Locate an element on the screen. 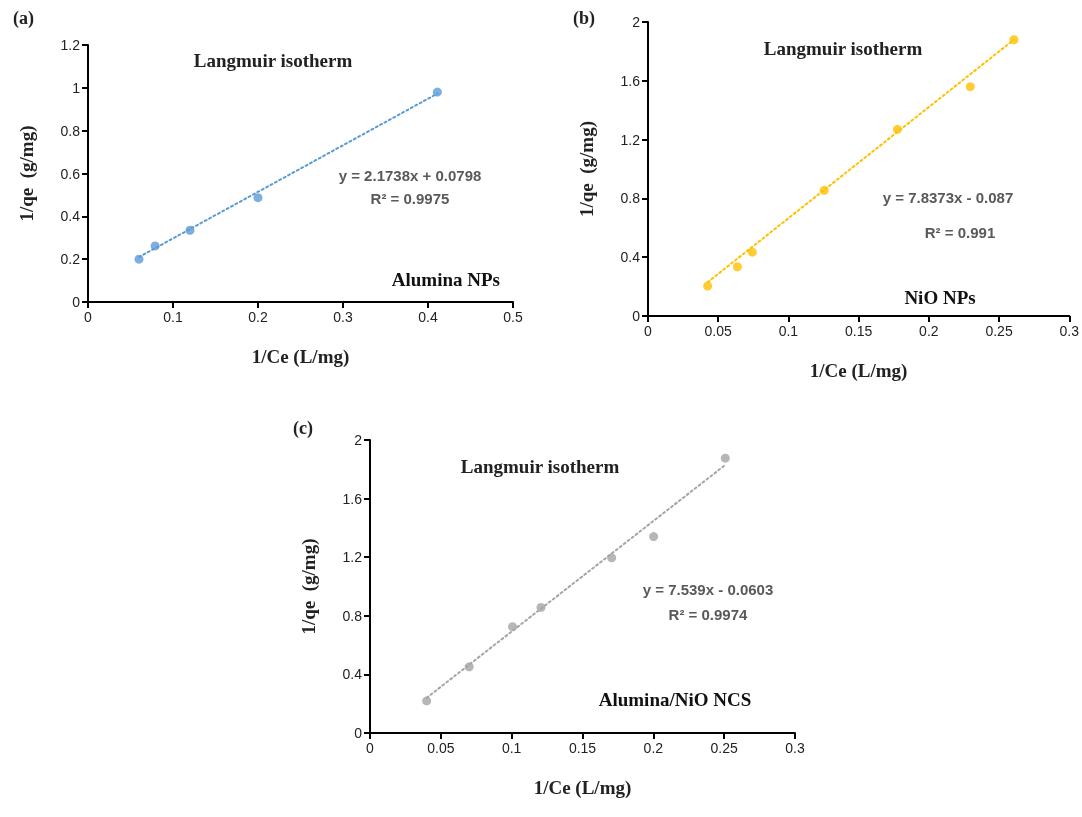 The height and width of the screenshot is (817, 1082). annotation: y = 7.8373x - 0.087 is located at coordinates (948, 197).